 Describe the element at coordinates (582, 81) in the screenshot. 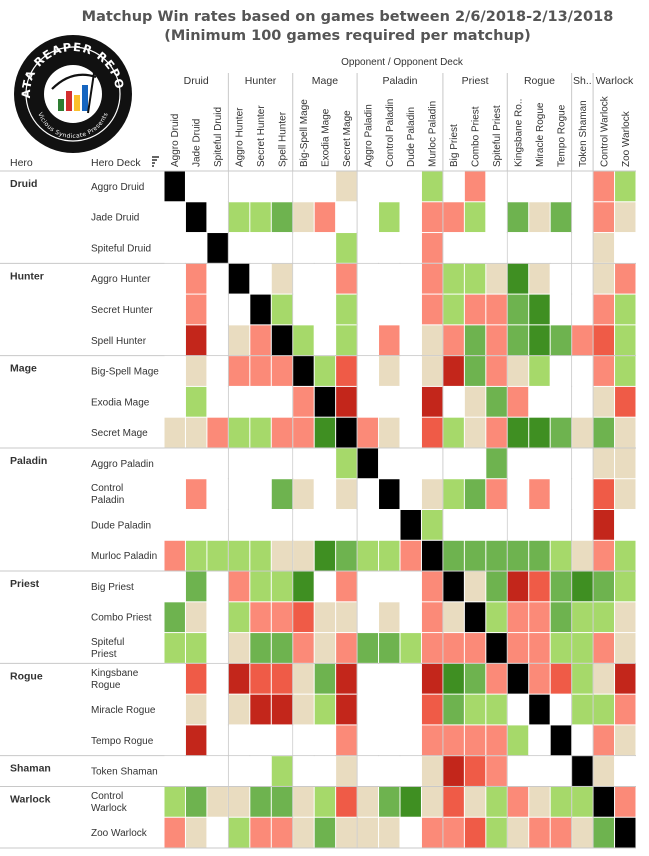

I see `column-group-label: Sh..` at that location.